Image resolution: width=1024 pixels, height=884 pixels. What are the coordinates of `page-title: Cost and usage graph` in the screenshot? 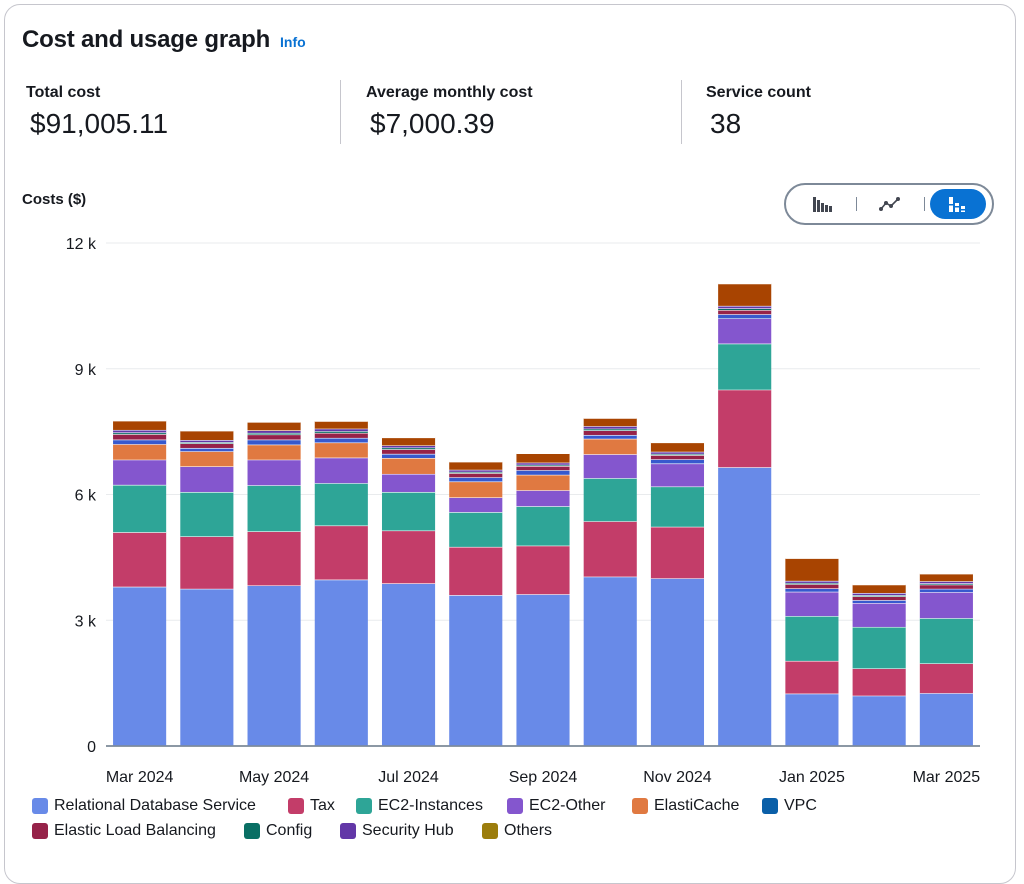 It's located at (146, 39).